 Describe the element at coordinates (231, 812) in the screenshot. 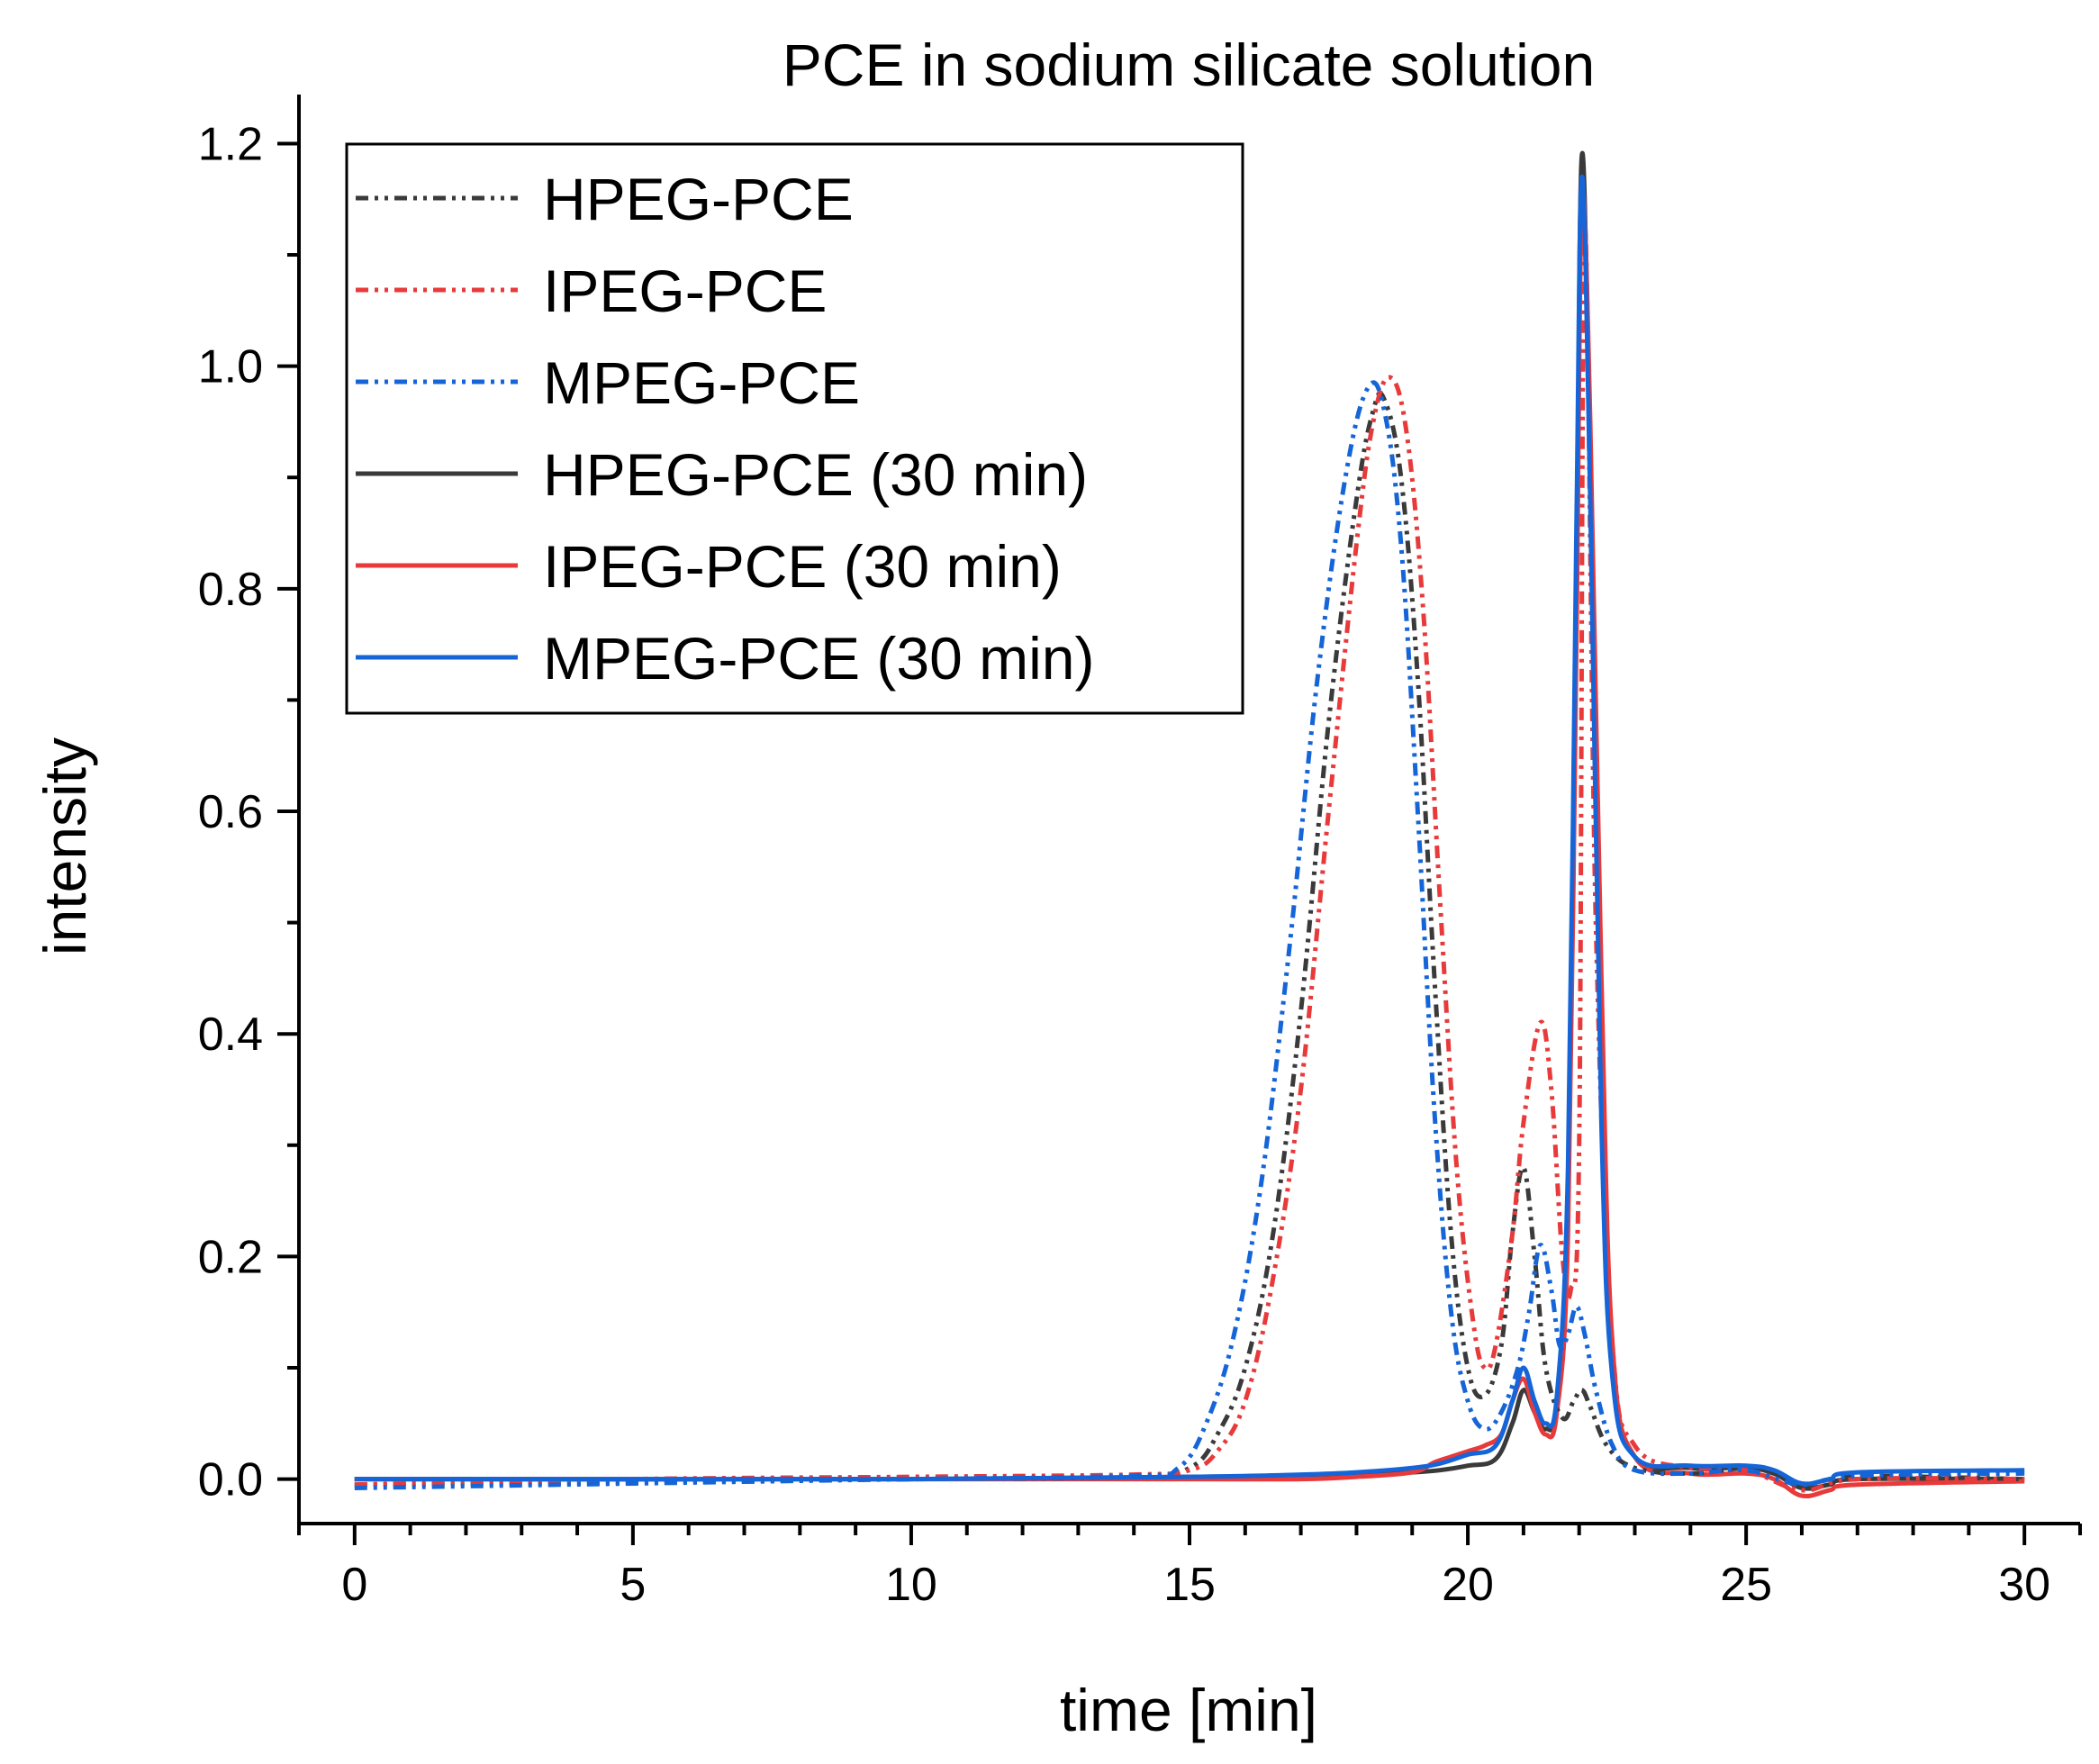

I see `y-tick-label: 0.6` at that location.